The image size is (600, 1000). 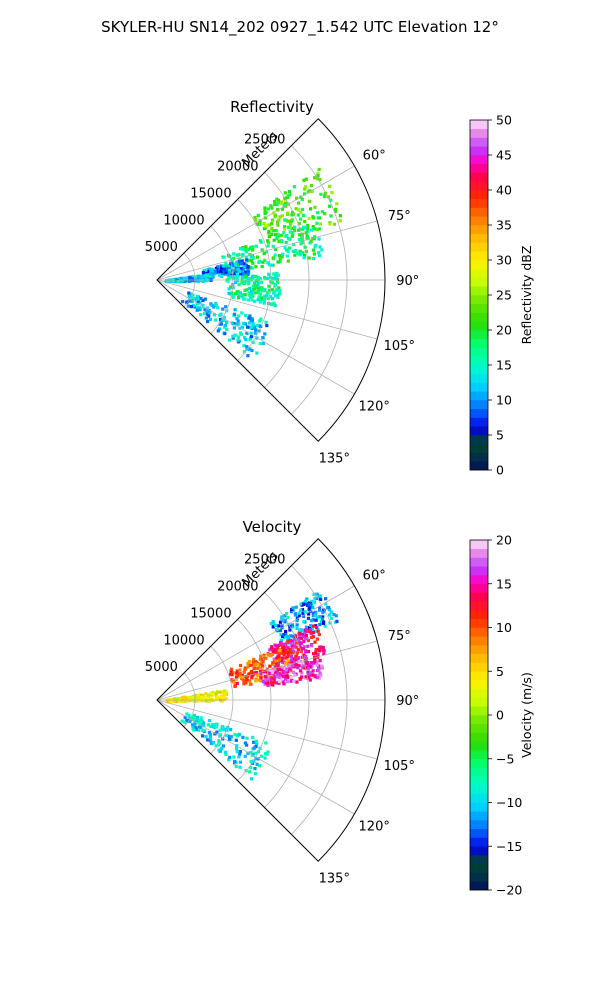 I want to click on radial-tick-label: 25000, so click(x=264, y=140).